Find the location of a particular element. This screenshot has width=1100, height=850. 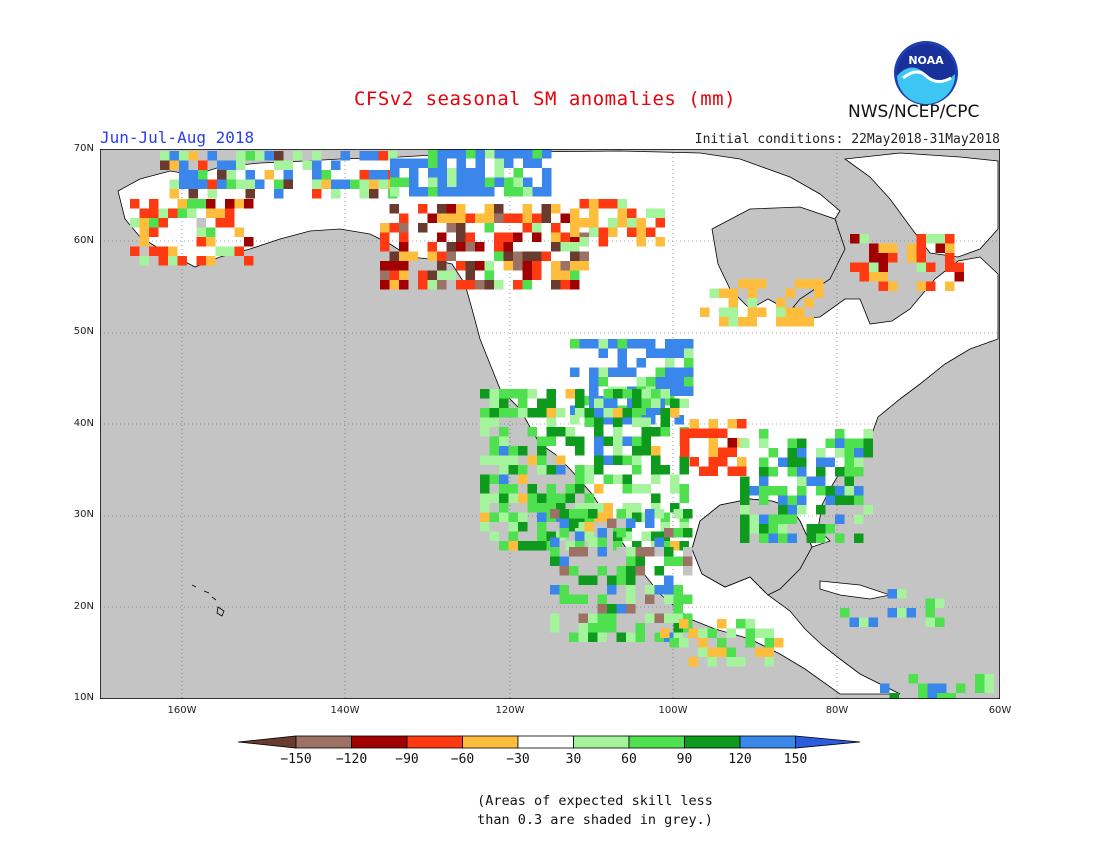

colorbar-tick-label: 120 is located at coordinates (740, 759).